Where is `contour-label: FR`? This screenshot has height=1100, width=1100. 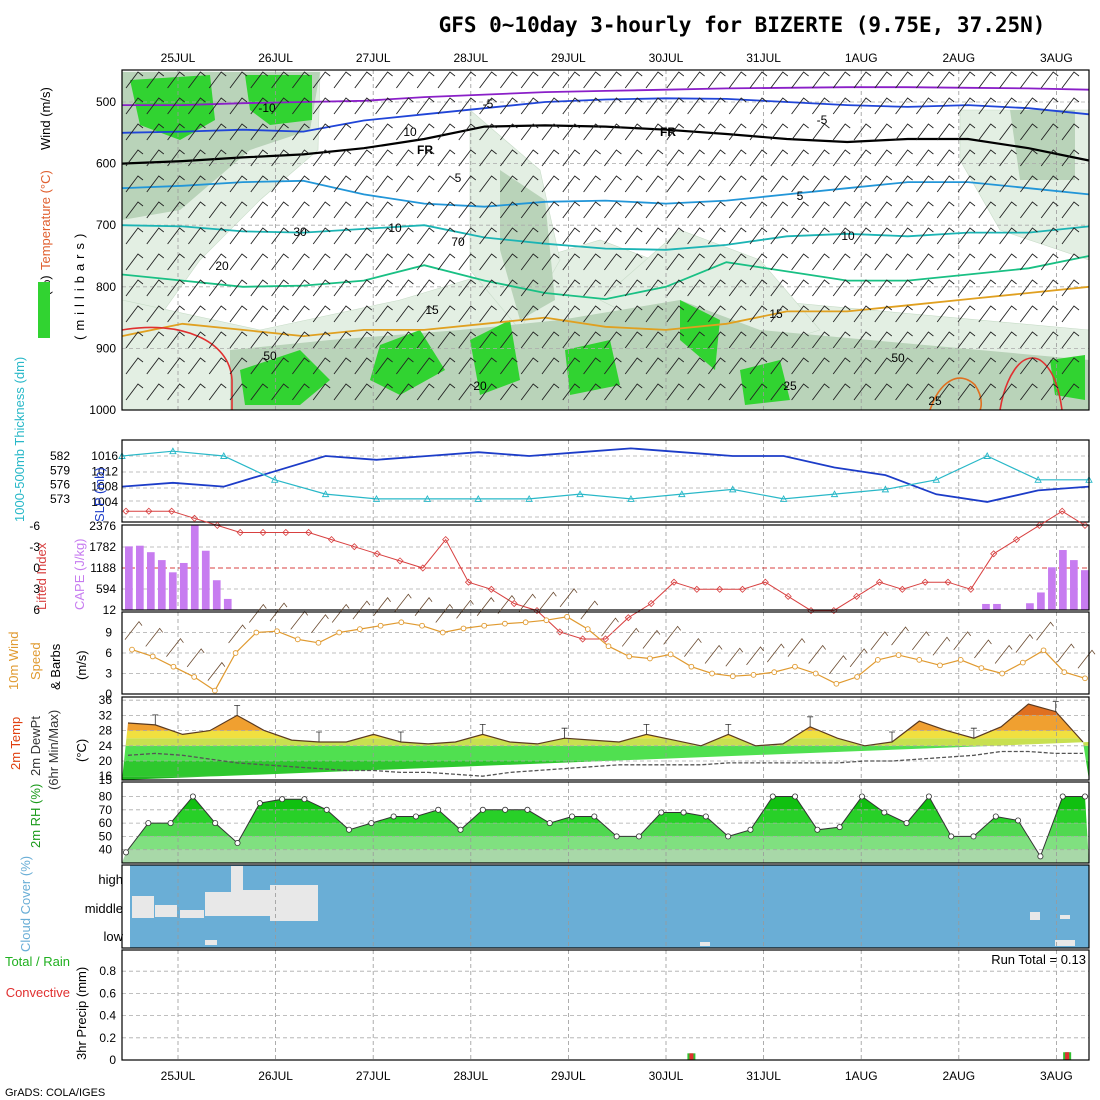 contour-label: FR is located at coordinates (425, 150).